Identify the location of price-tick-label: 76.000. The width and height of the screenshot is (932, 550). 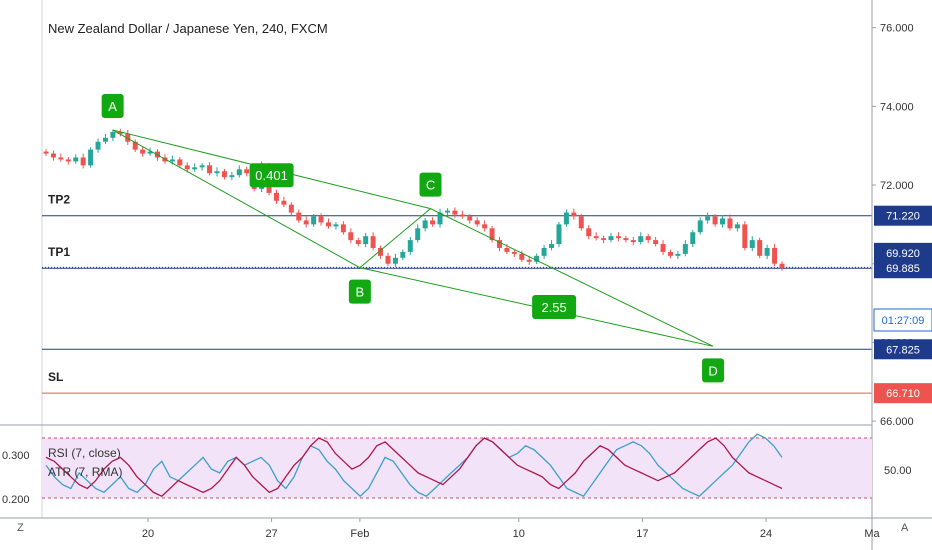
(897, 29).